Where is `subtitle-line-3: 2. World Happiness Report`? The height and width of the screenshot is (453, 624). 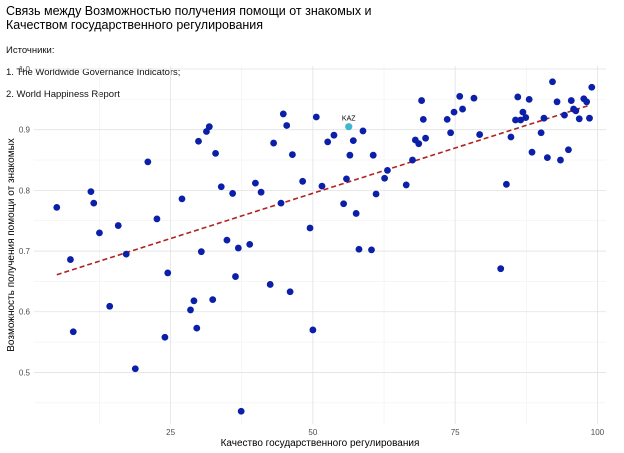 subtitle-line-3: 2. World Happiness Report is located at coordinates (63, 94).